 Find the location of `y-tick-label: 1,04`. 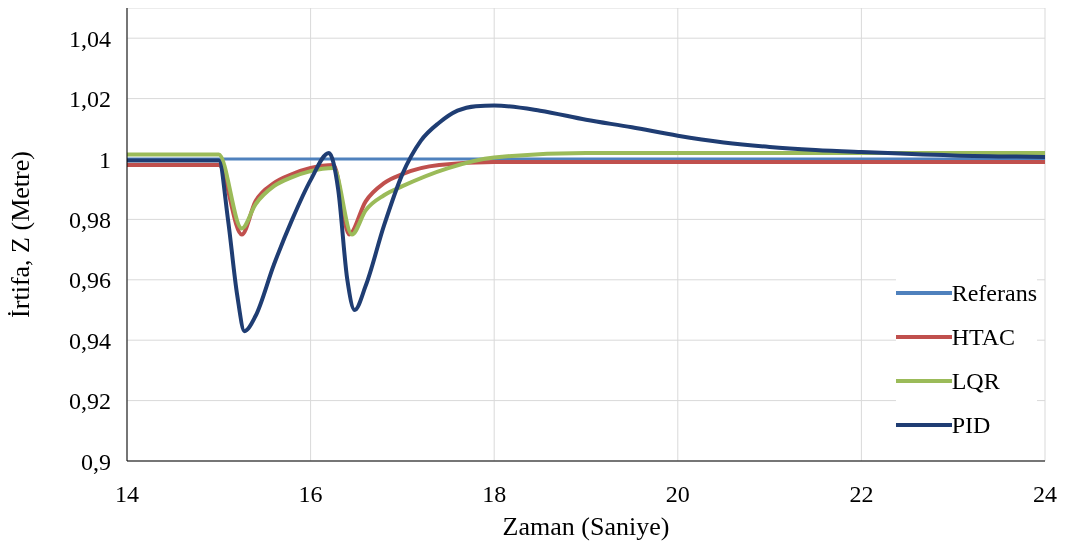

y-tick-label: 1,04 is located at coordinates (90, 38).